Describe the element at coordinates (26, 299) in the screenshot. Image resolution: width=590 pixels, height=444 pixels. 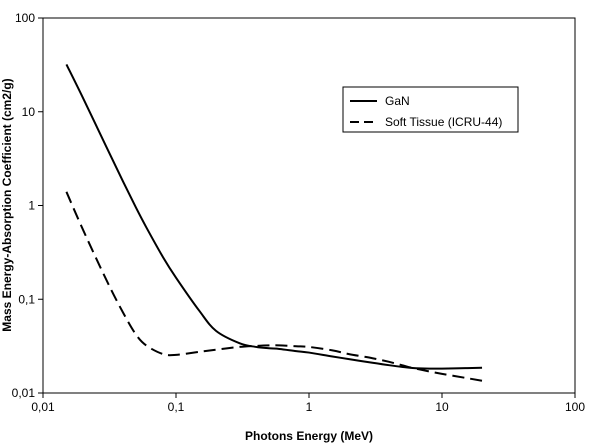
I see `y-tick-label: 0,1` at that location.